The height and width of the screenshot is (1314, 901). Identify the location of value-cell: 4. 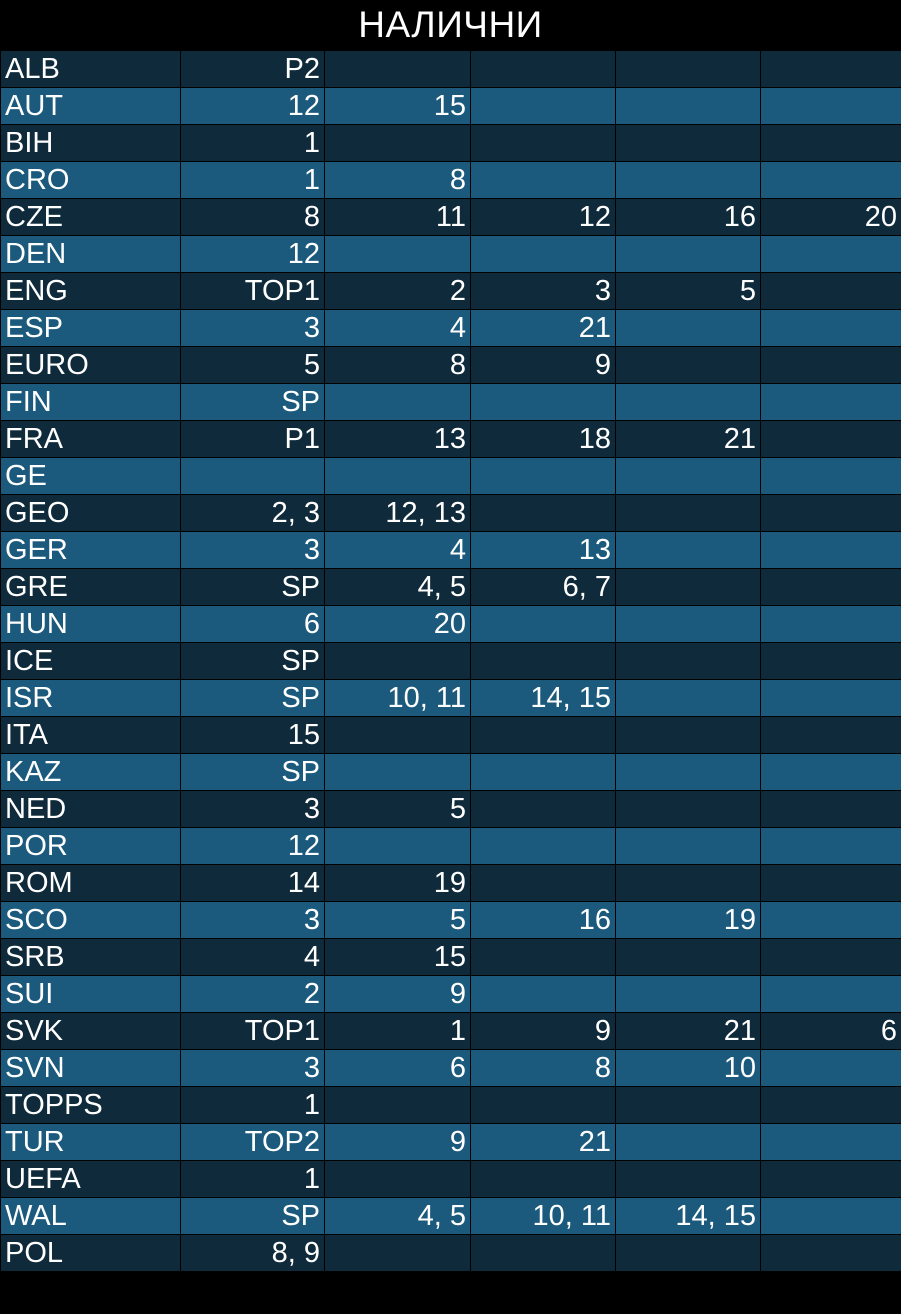
(397, 550).